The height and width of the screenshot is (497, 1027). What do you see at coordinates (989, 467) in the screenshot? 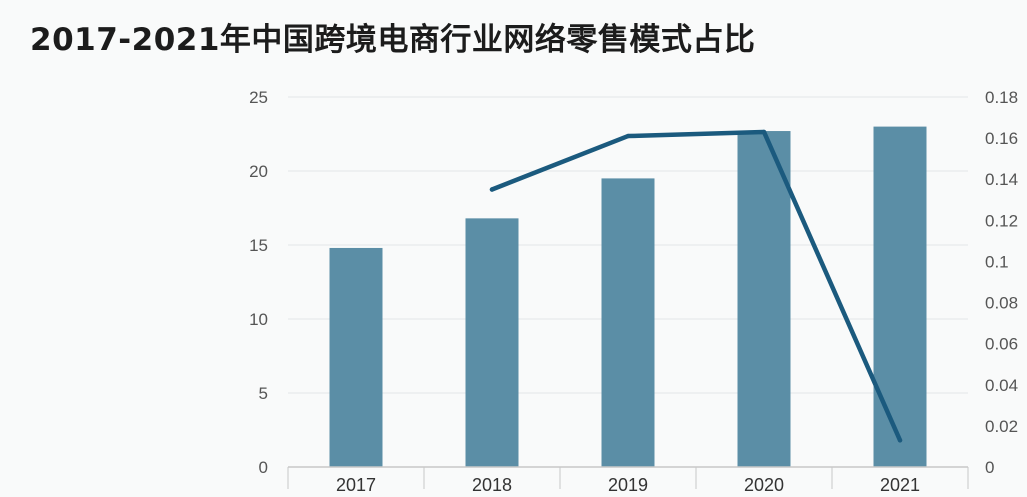
I see `right-tick-label: 0` at bounding box center [989, 467].